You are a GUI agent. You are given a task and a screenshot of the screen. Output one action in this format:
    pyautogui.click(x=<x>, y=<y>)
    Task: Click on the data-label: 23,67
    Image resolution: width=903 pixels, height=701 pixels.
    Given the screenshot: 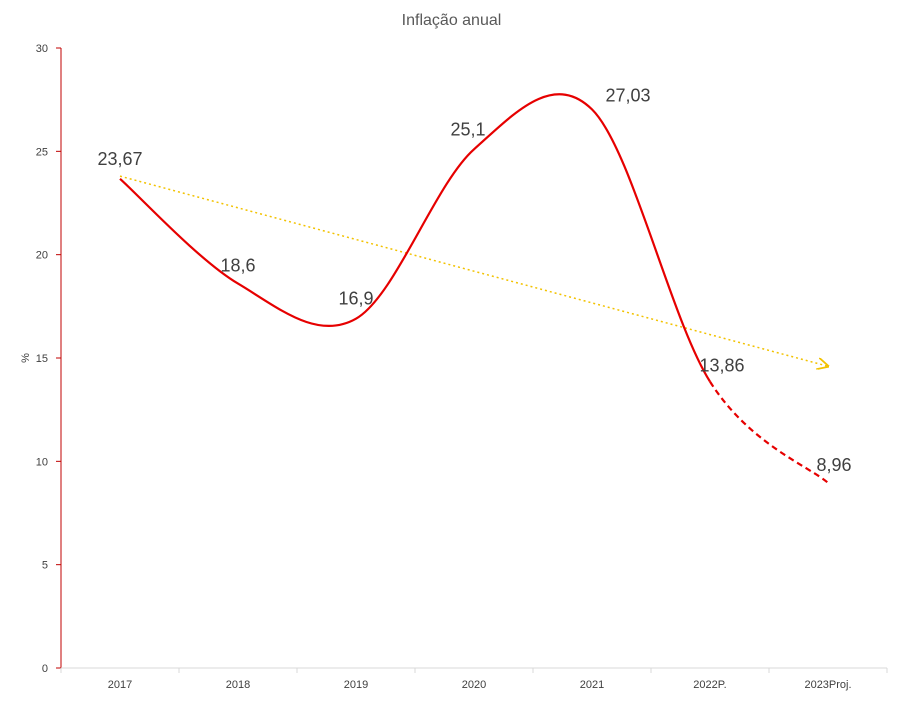 What is the action you would take?
    pyautogui.click(x=119, y=159)
    